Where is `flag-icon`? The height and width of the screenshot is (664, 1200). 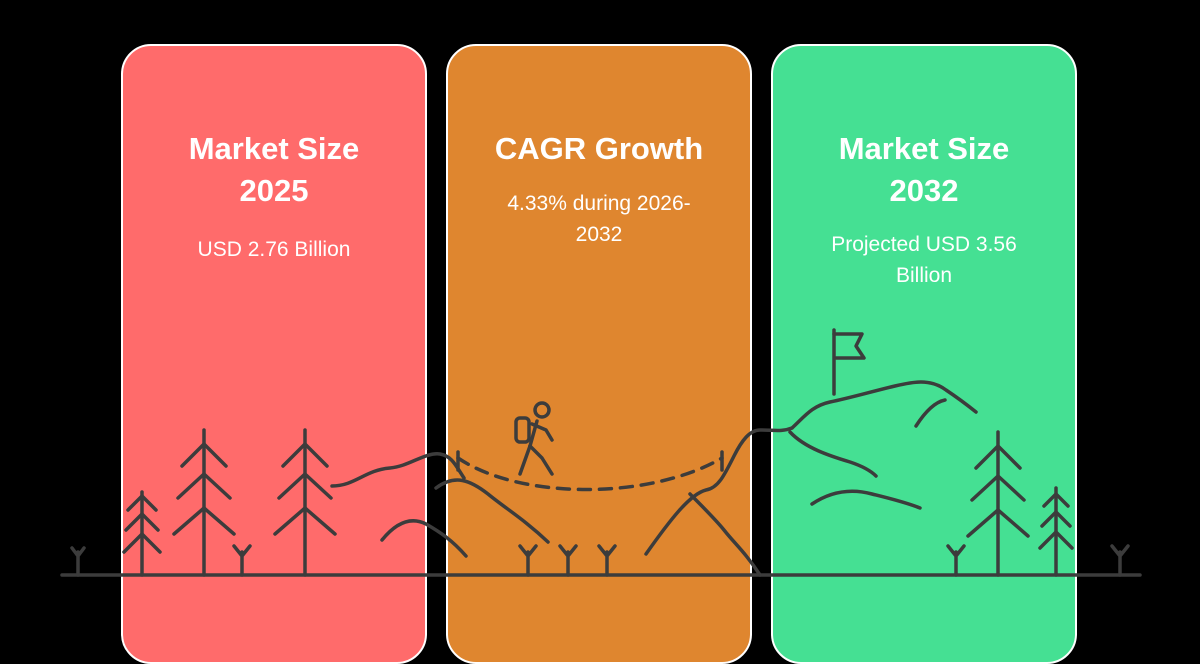 flag-icon is located at coordinates (849, 362).